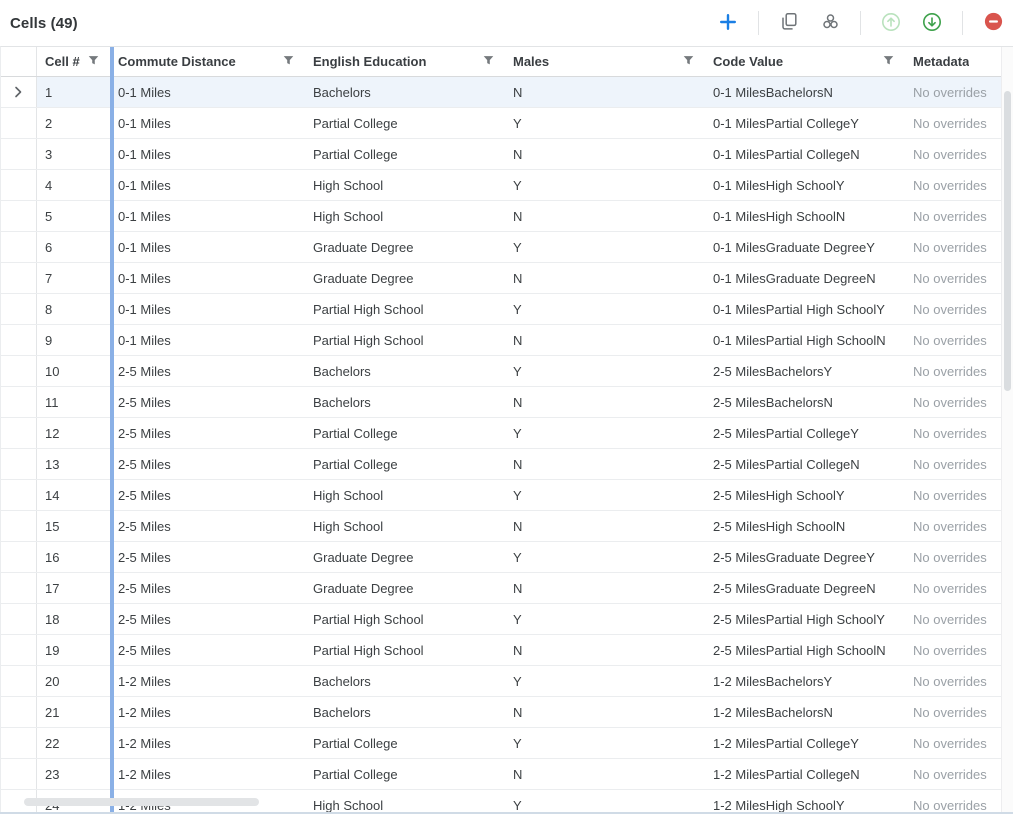 This screenshot has width=1013, height=814. Describe the element at coordinates (74, 743) in the screenshot. I see `cell-num: 22` at that location.